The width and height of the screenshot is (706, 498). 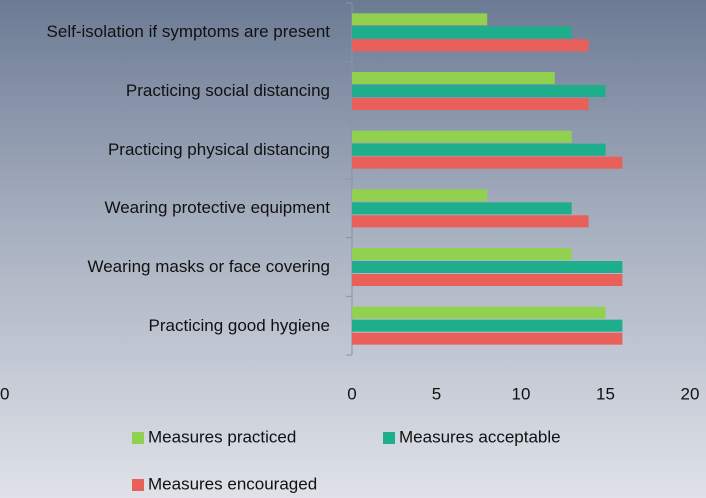 What do you see at coordinates (188, 32) in the screenshot?
I see `category-label: Self-isolation if symptoms are present` at bounding box center [188, 32].